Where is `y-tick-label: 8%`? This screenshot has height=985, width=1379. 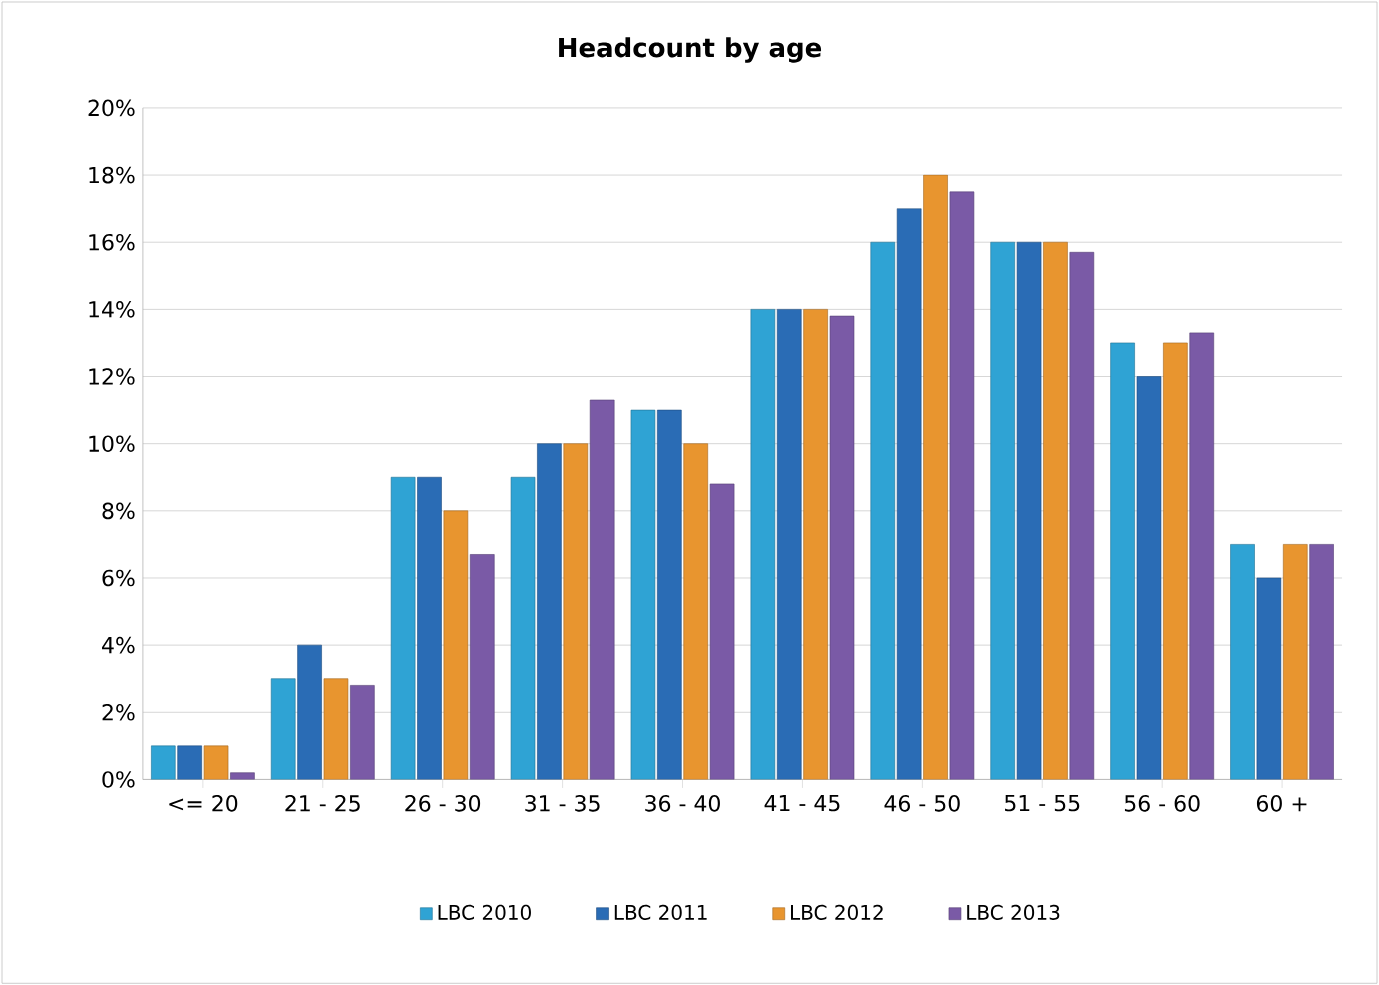 y-tick-label: 8% is located at coordinates (118, 510).